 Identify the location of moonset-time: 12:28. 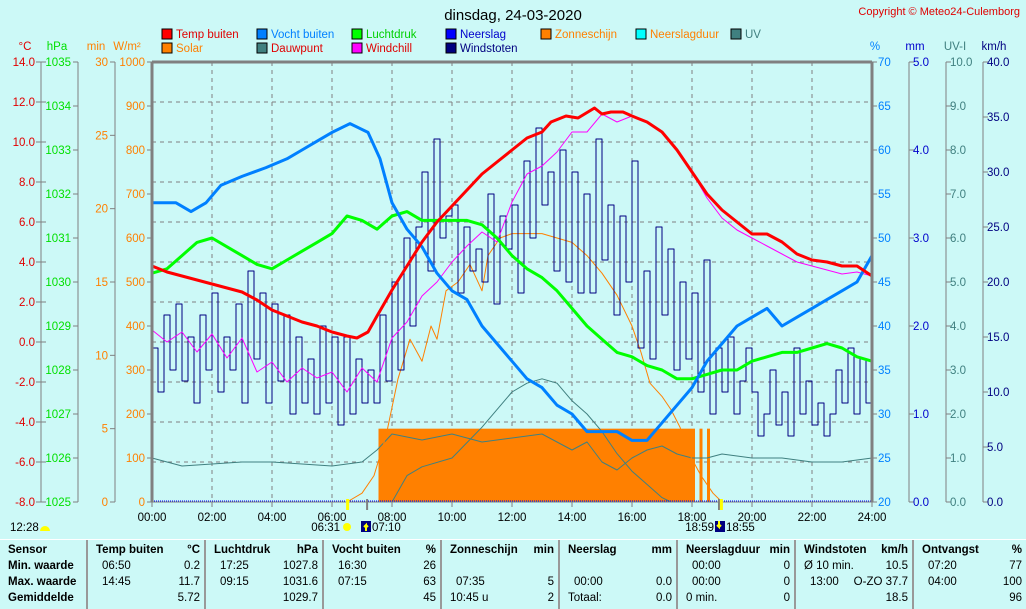
(24, 528).